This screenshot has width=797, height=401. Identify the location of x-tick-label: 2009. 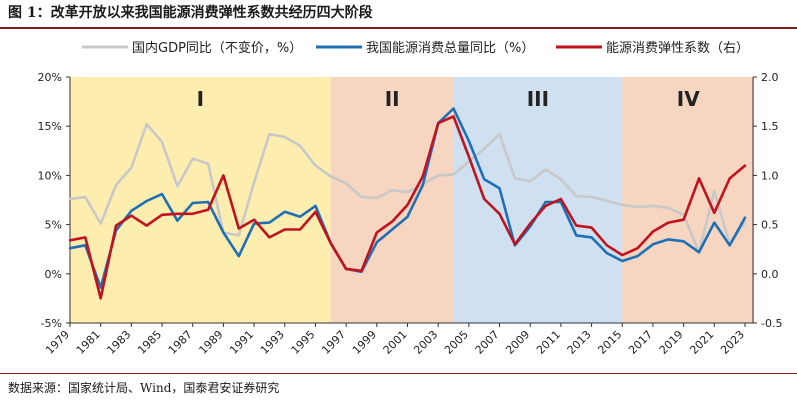
(517, 342).